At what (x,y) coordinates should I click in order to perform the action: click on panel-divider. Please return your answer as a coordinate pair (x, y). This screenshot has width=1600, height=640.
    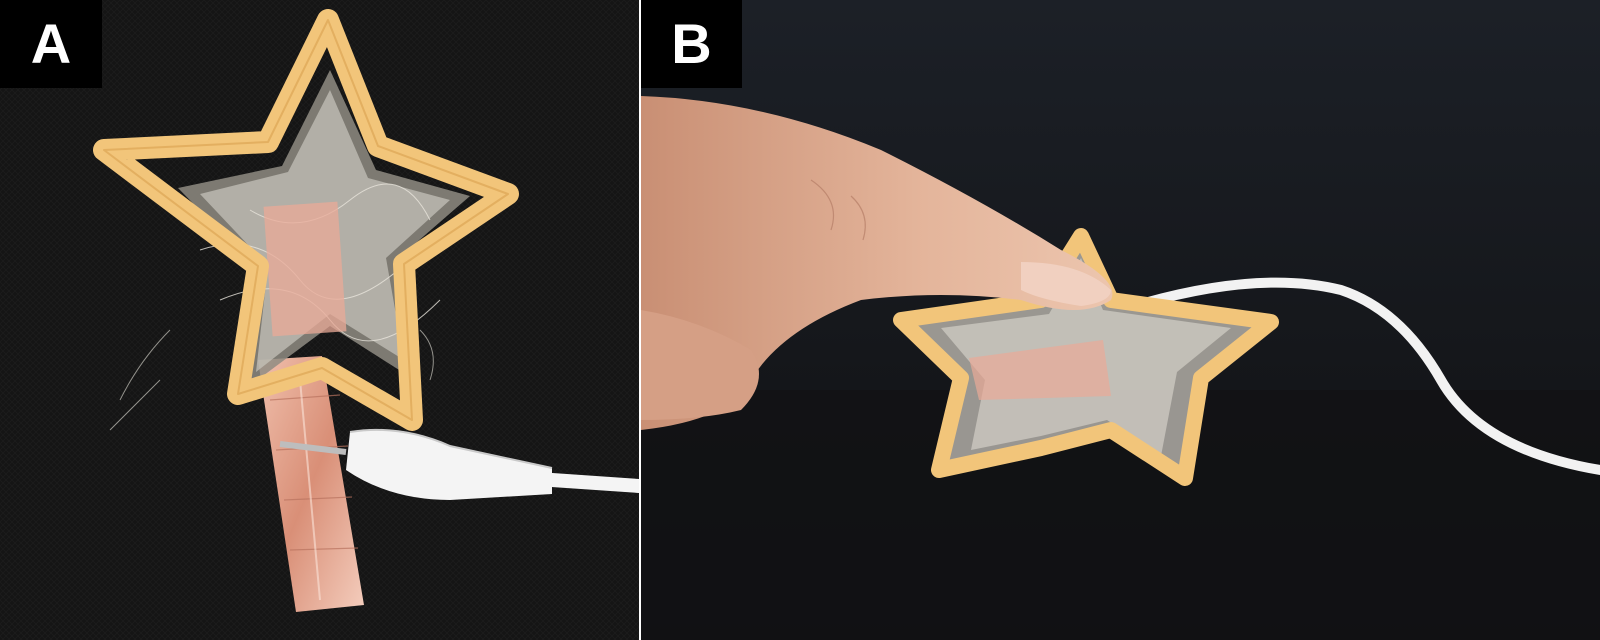
    Looking at the image, I should click on (640, 320).